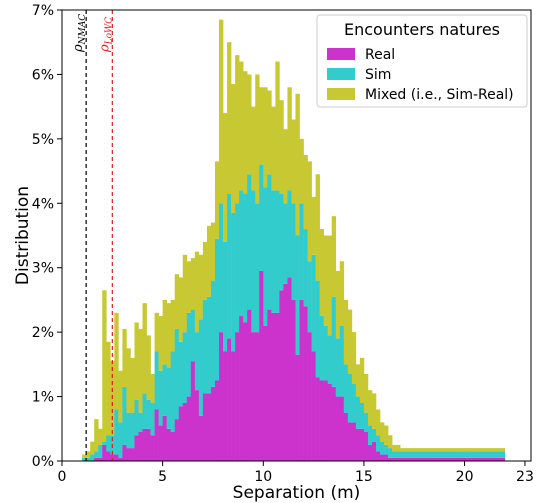  Describe the element at coordinates (380, 55) in the screenshot. I see `legend-entry: Real` at that location.